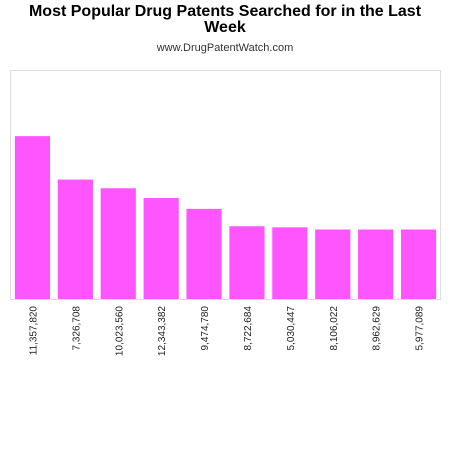 The width and height of the screenshot is (450, 450). I want to click on x-tick-label-1: 11,357,820, so click(33, 331).